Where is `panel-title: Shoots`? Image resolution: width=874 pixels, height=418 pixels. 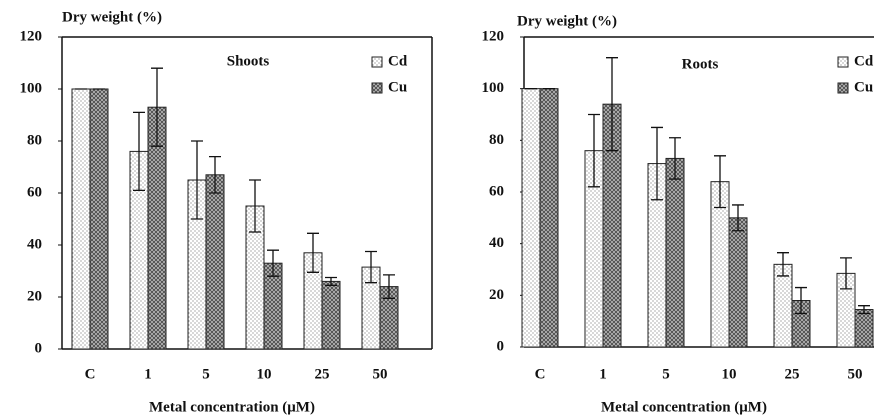
panel-title: Shoots is located at coordinates (248, 61).